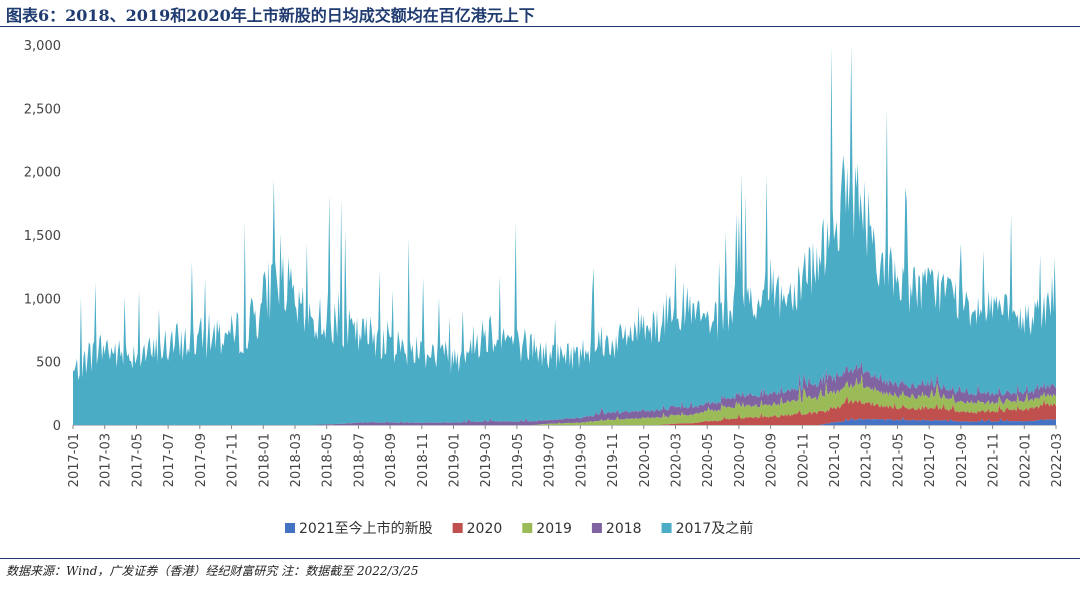 Image resolution: width=1080 pixels, height=589 pixels. I want to click on x-tick-label: 2020-11, so click(803, 460).